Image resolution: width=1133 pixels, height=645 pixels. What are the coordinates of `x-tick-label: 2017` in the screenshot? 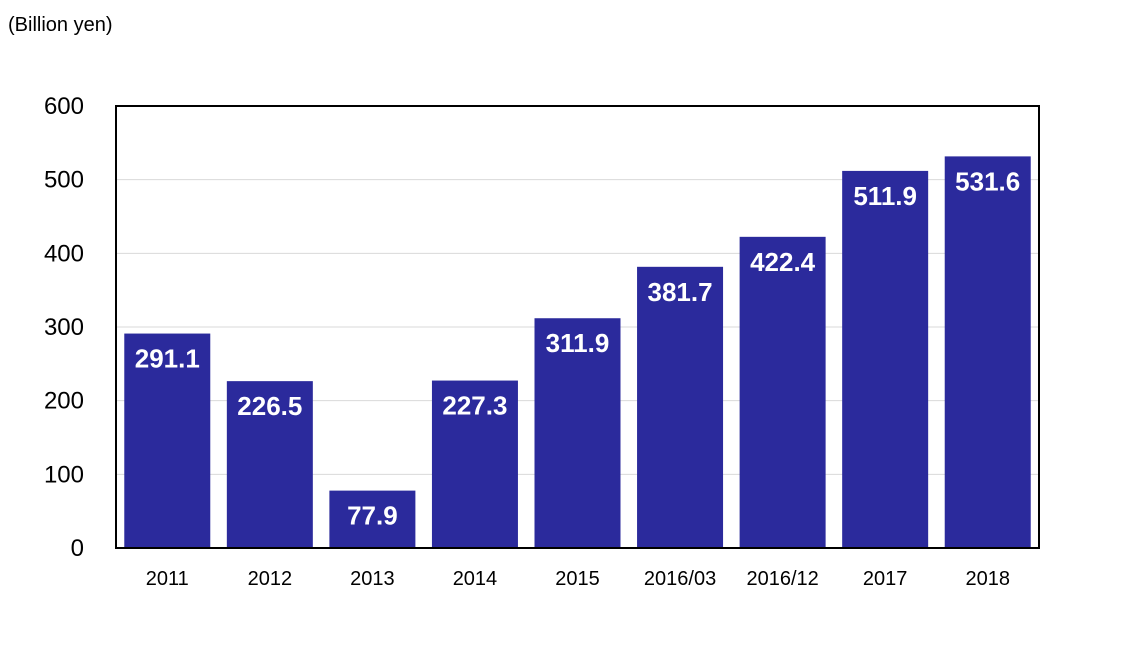 It's located at (885, 579).